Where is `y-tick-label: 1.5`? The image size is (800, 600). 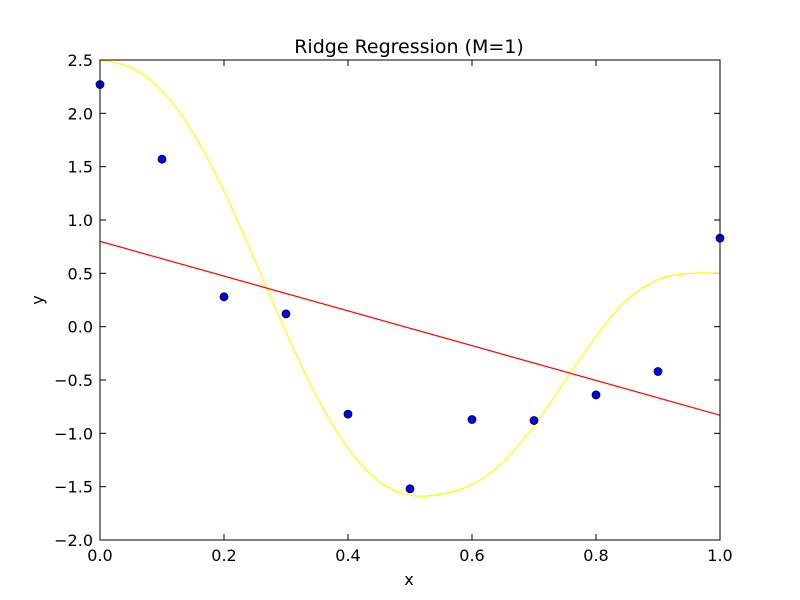
y-tick-label: 1.5 is located at coordinates (80, 167).